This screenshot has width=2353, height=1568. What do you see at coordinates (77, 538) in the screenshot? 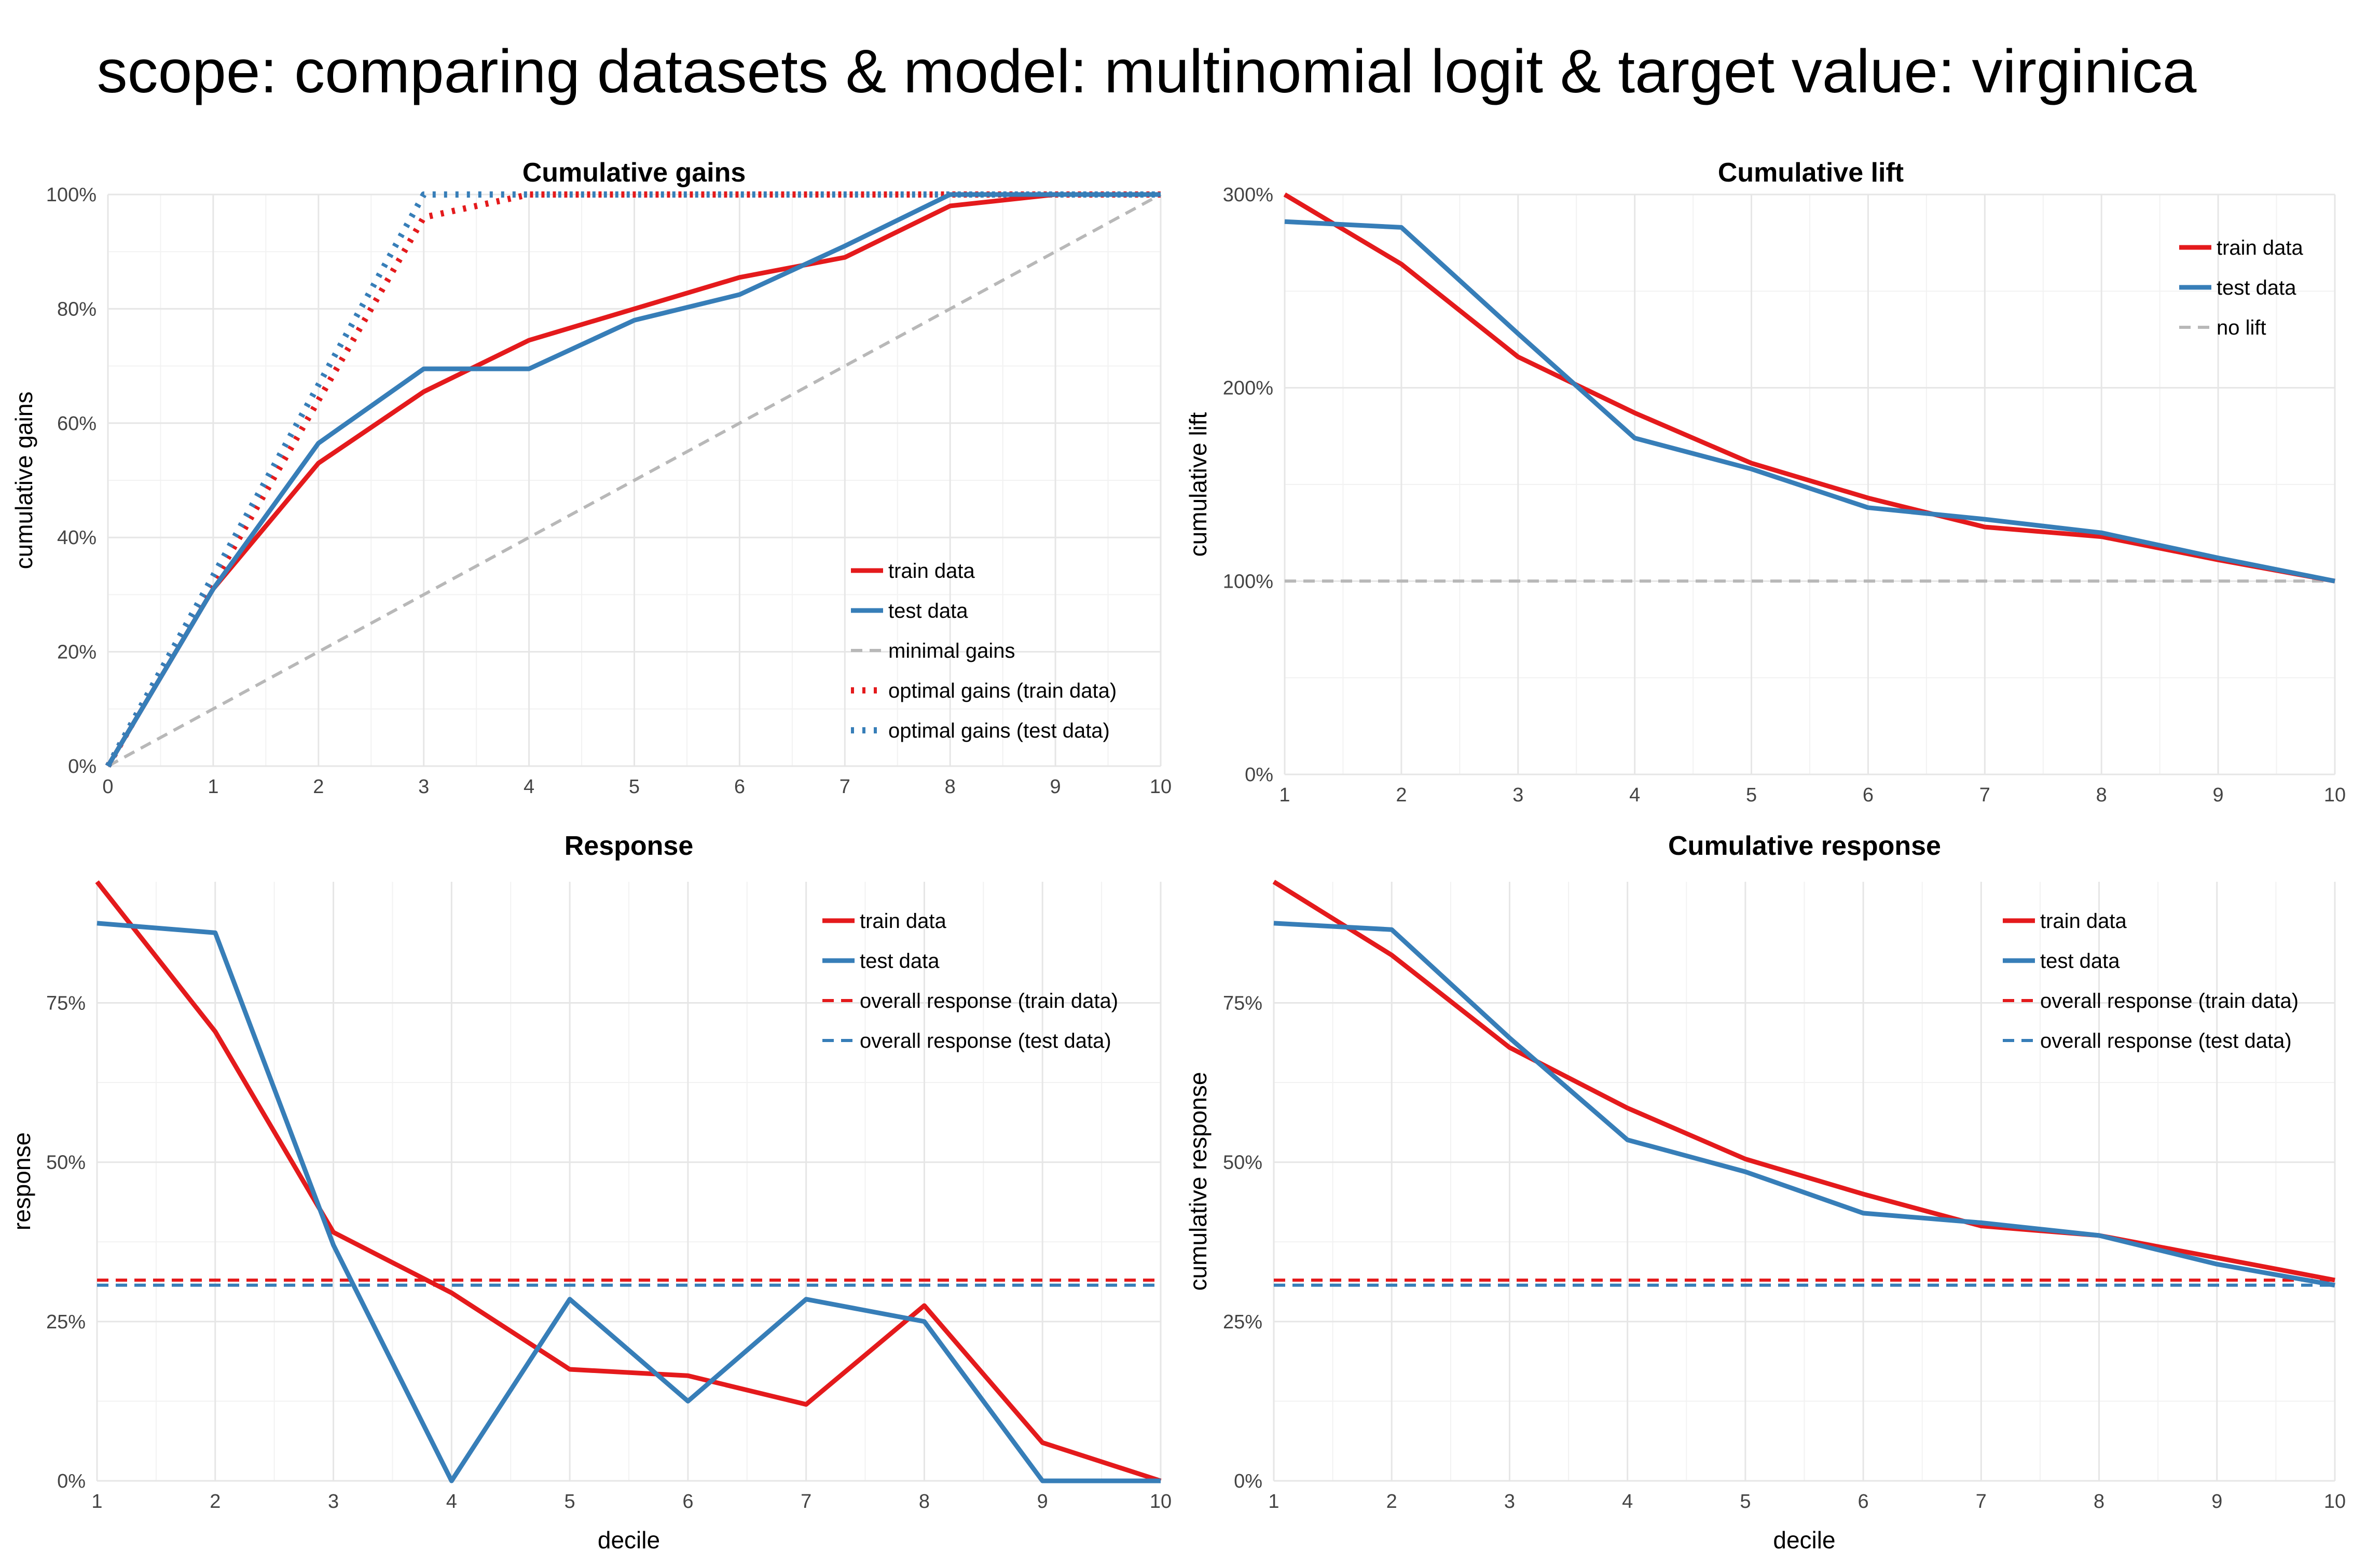
I see `y-tick-label: 40%` at bounding box center [77, 538].